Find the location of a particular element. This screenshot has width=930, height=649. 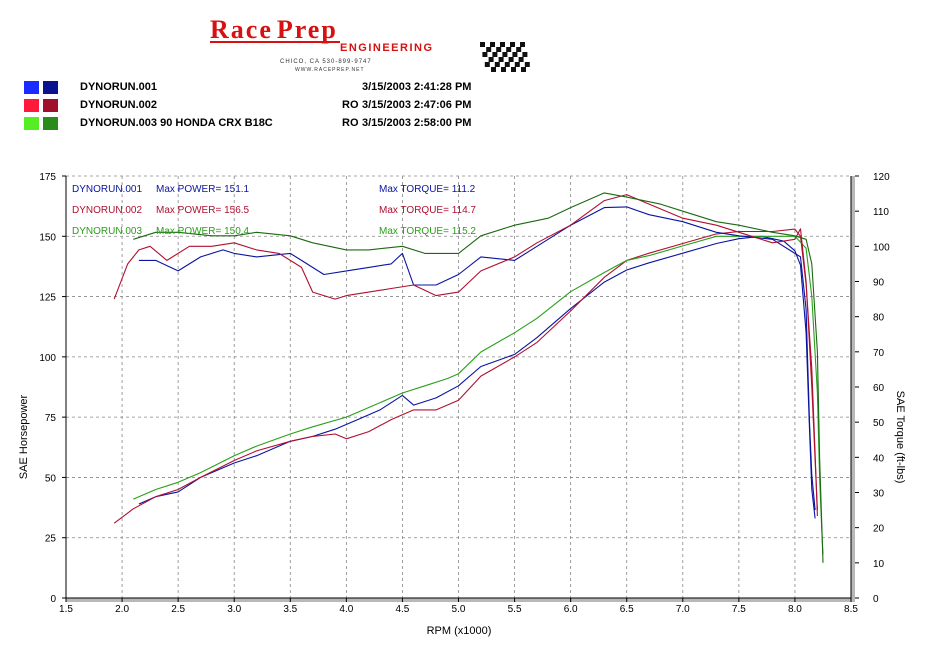

y-tick-label: 125 is located at coordinates (47, 298).